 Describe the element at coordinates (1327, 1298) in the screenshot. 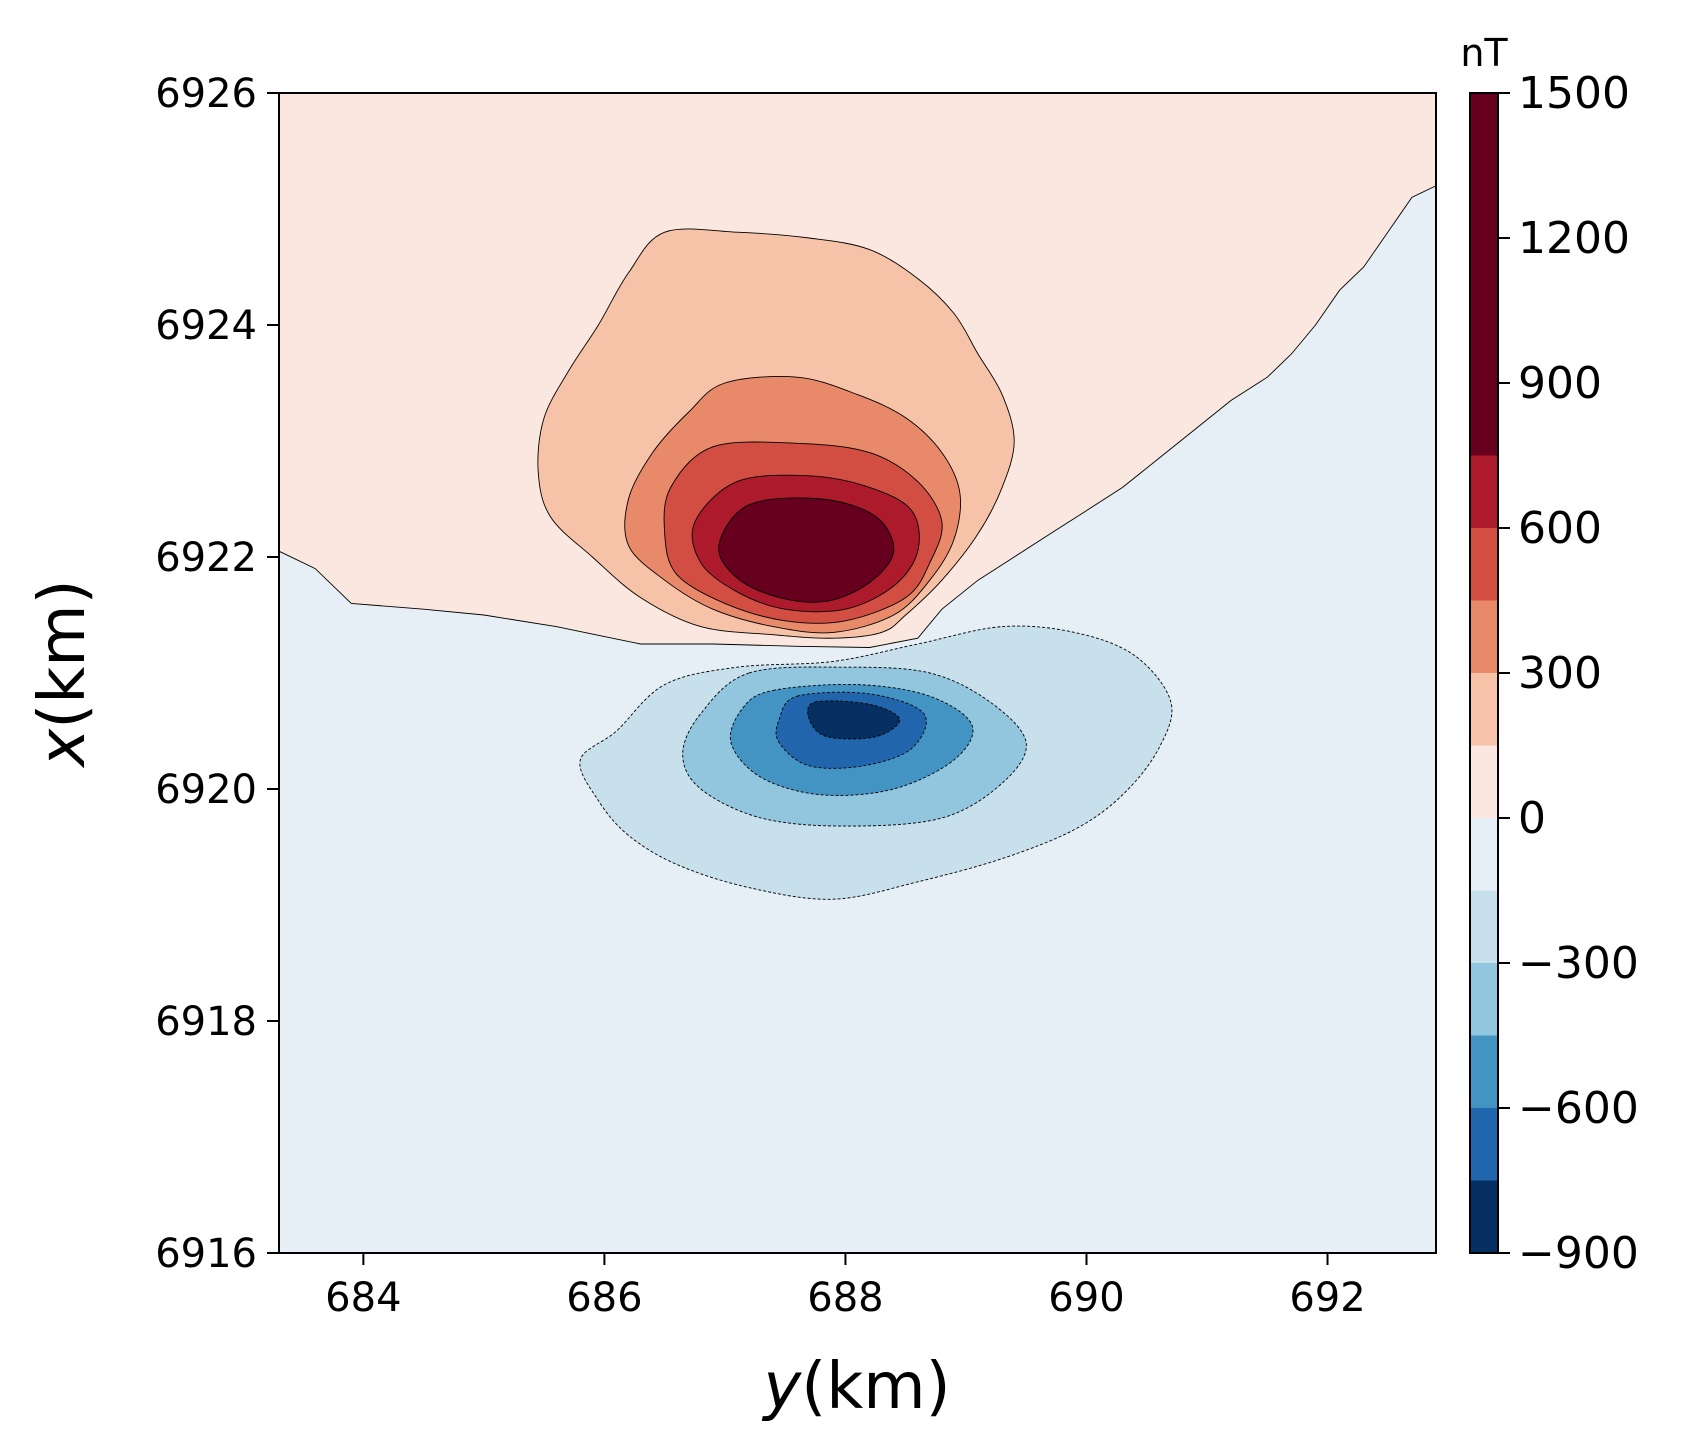

I see `x-tick-label: 692` at that location.